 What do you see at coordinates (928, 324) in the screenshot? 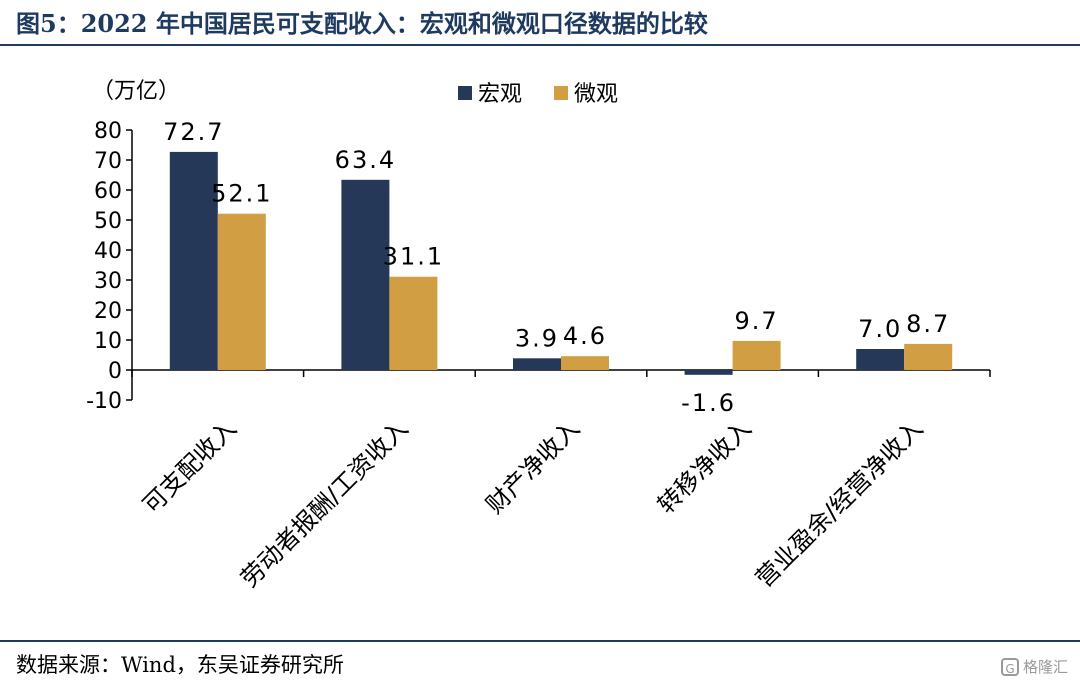
I see `data-label: 8.7` at bounding box center [928, 324].